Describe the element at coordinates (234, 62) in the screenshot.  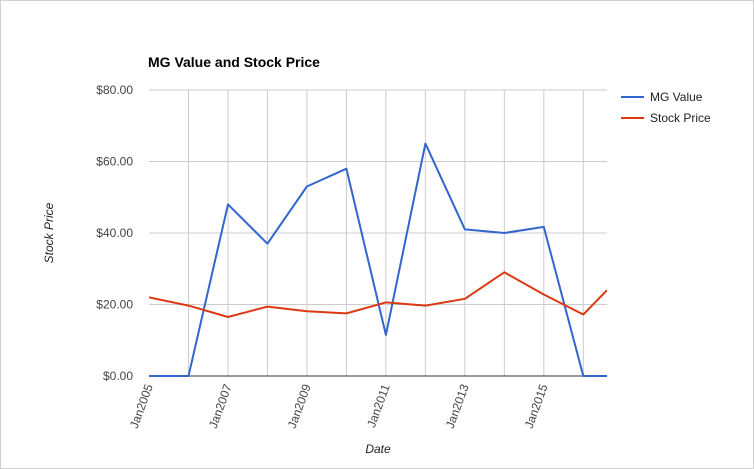
I see `chart-title: MG Value and Stock Price` at that location.